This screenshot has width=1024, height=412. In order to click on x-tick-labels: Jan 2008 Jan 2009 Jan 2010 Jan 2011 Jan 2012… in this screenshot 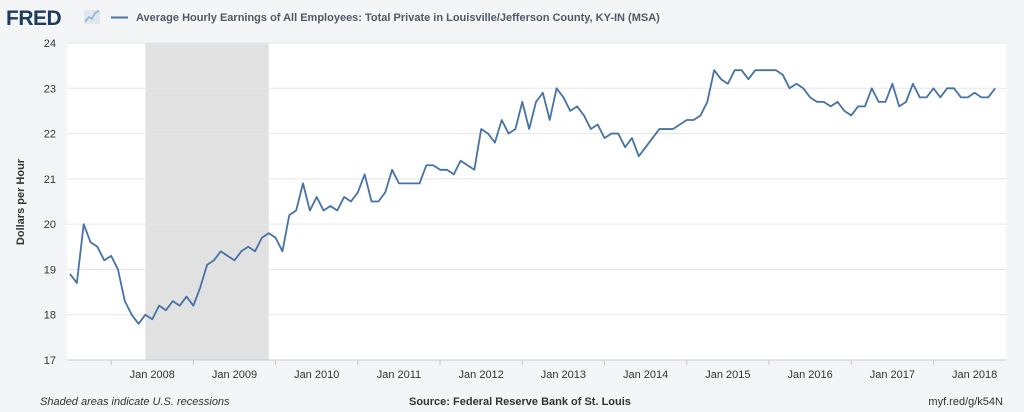, I will do `click(564, 375)`.